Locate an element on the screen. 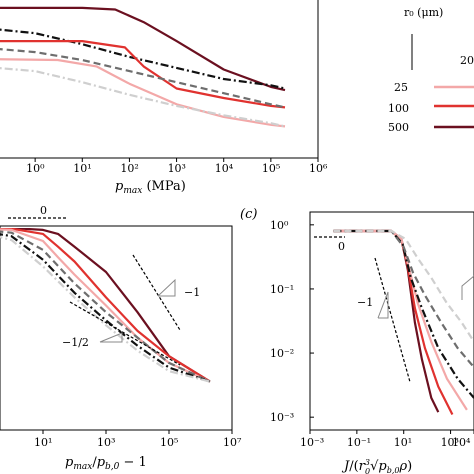  tick-label: 10² is located at coordinates (129, 168).